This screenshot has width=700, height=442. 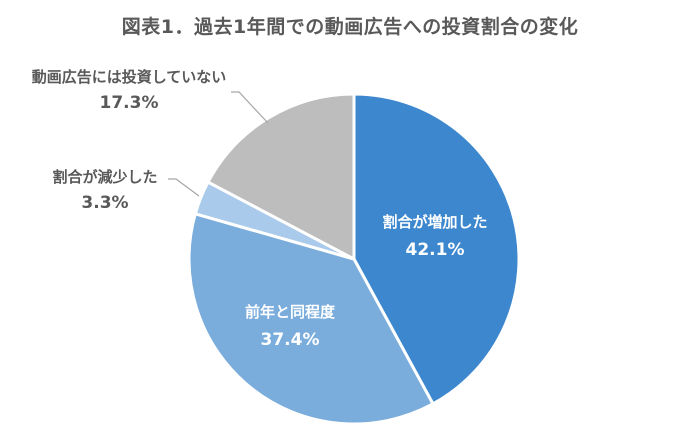 I want to click on data-label-same: 前年と同程度 37.4%, so click(x=290, y=327).